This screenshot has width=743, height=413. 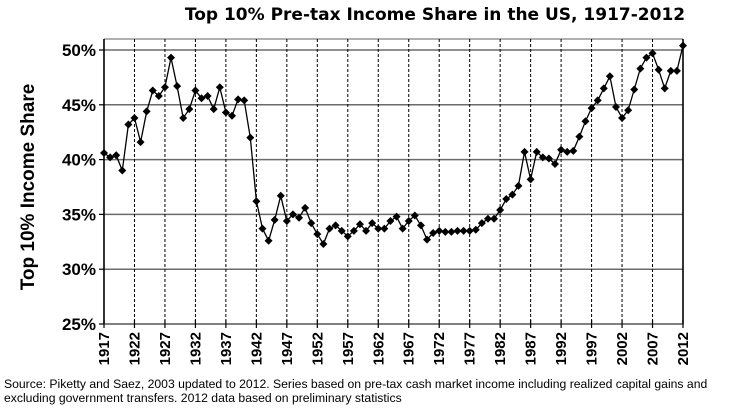 What do you see at coordinates (378, 348) in the screenshot?
I see `x-tick-label: 1962` at bounding box center [378, 348].